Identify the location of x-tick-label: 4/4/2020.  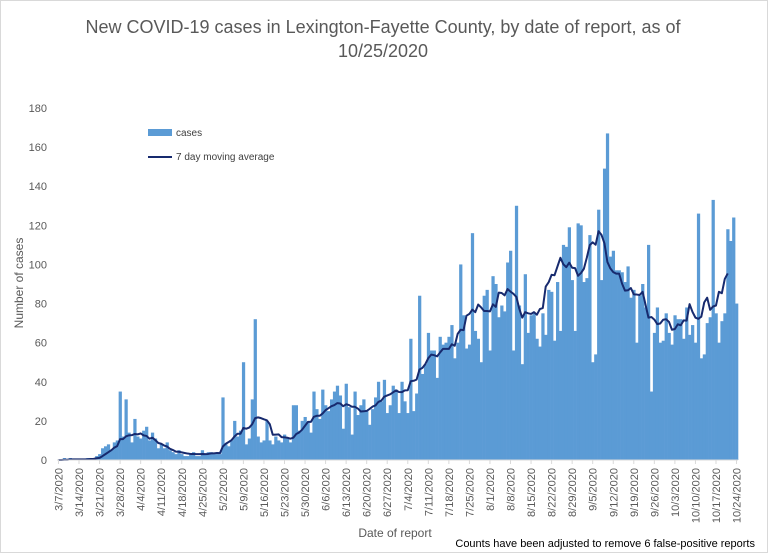
(142, 489).